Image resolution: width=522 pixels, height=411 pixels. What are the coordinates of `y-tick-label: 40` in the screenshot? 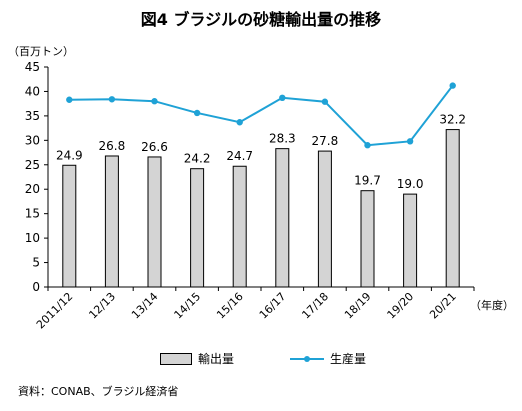 It's located at (32, 91).